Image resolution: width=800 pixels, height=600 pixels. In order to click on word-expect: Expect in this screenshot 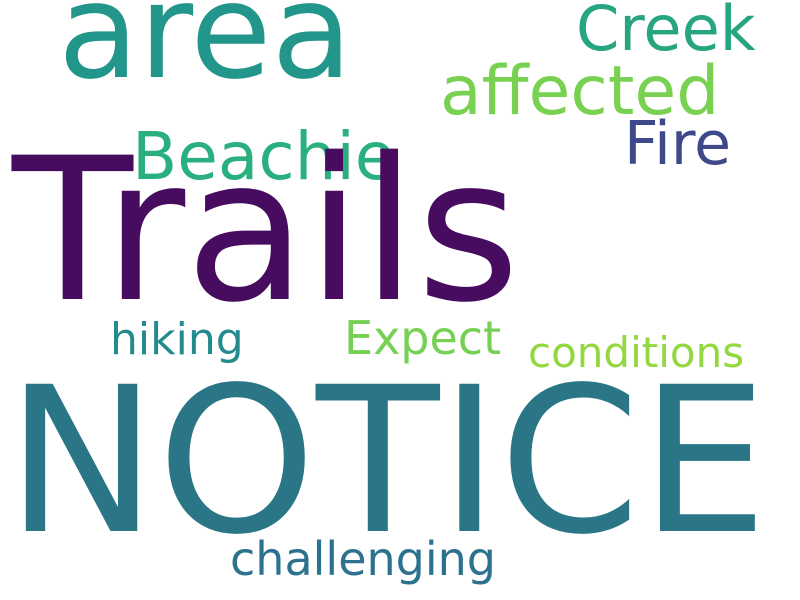, I will do `click(423, 338)`.